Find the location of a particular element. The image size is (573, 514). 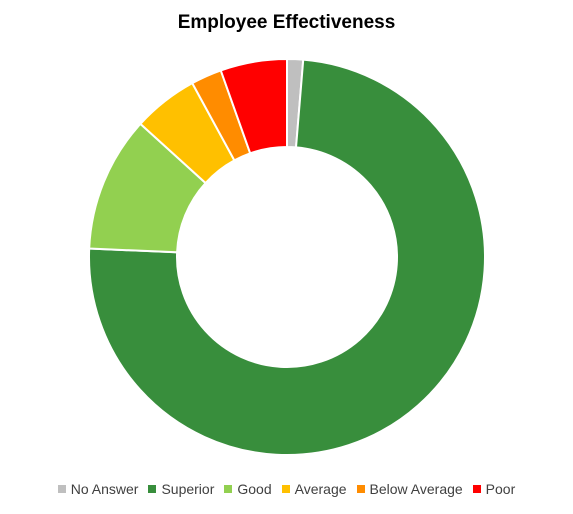

legend-swatch-poor is located at coordinates (476, 489).